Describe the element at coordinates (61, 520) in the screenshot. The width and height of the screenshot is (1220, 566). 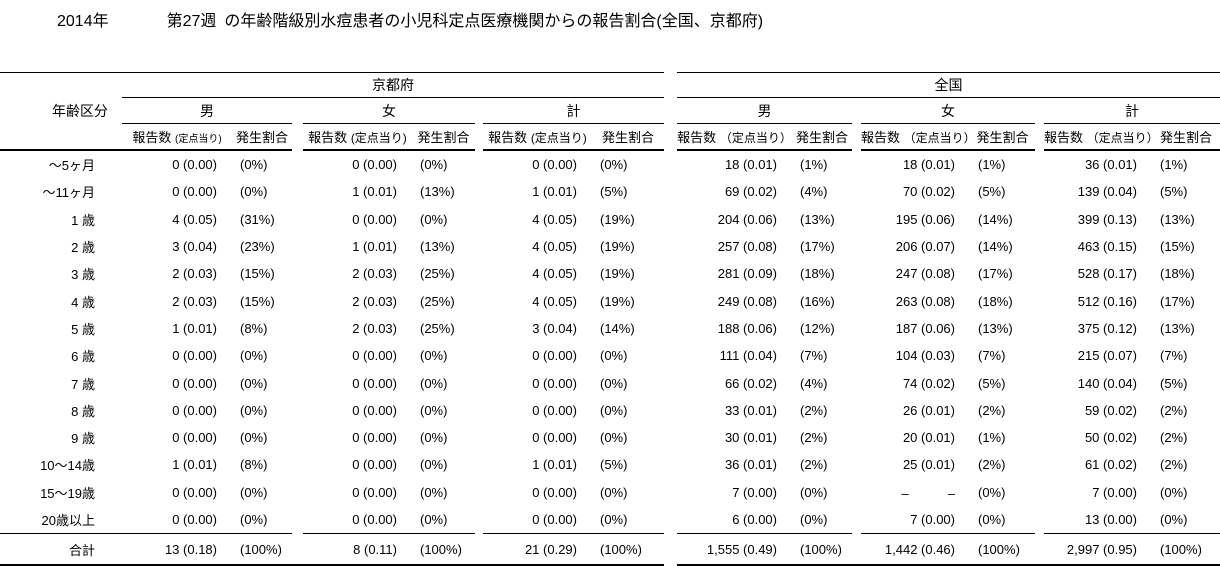
I see `age-label: 20歳以上` at that location.